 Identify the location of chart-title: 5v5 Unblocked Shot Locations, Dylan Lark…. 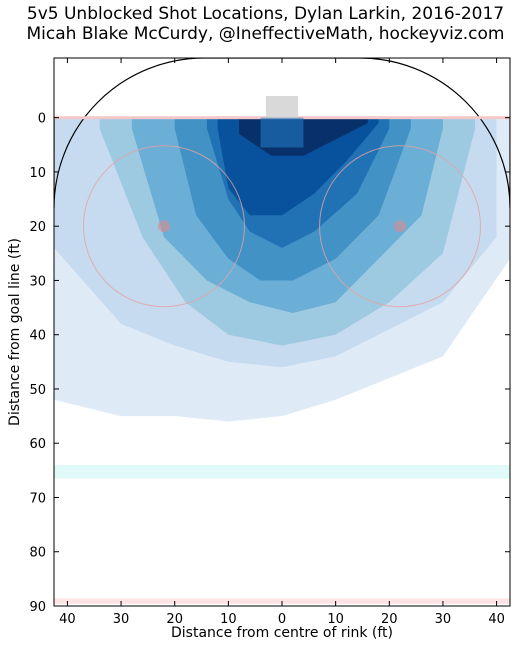
(265, 14).